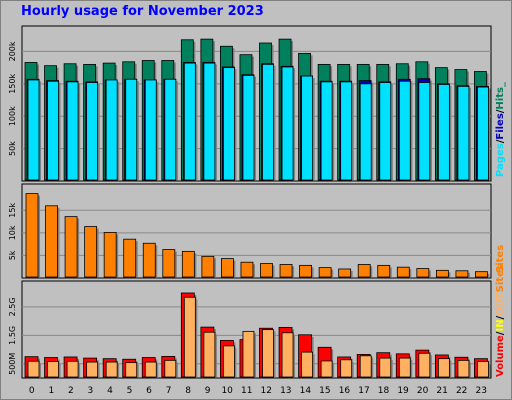 Image resolution: width=512 pixels, height=400 pixels. Describe the element at coordinates (12, 364) in the screenshot. I see `y-tick-label: 500M` at that location.